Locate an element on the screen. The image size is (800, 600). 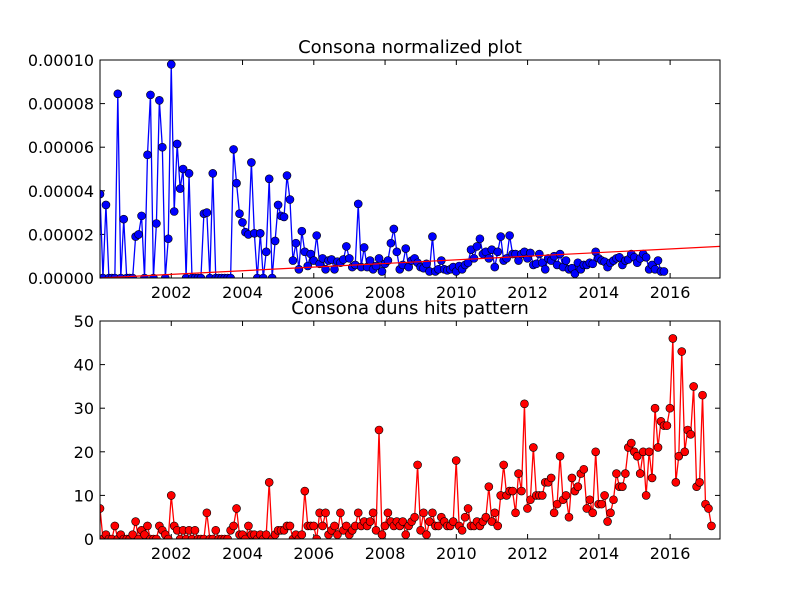
y-tick-label: 0.00006 is located at coordinates (61, 147).